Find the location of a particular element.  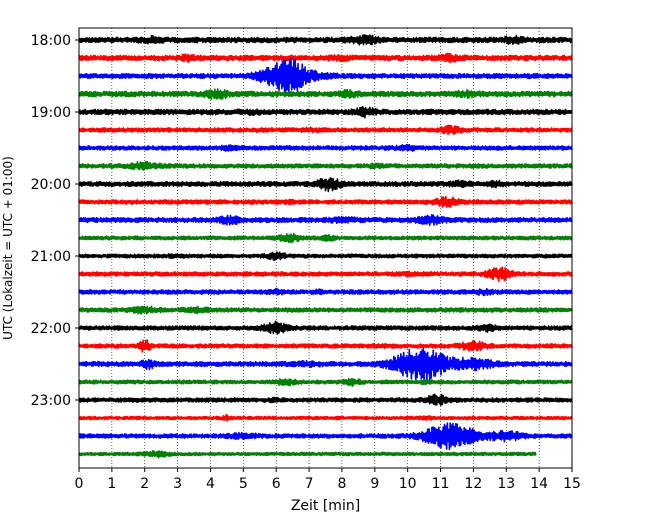

x-tick-label-4: 4 is located at coordinates (210, 484).